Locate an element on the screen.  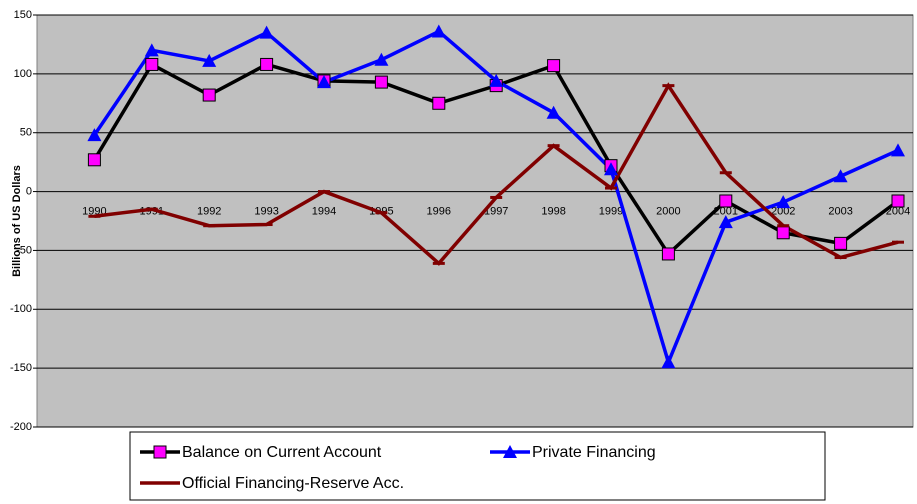
y-tick-label: -100 is located at coordinates (21, 309).